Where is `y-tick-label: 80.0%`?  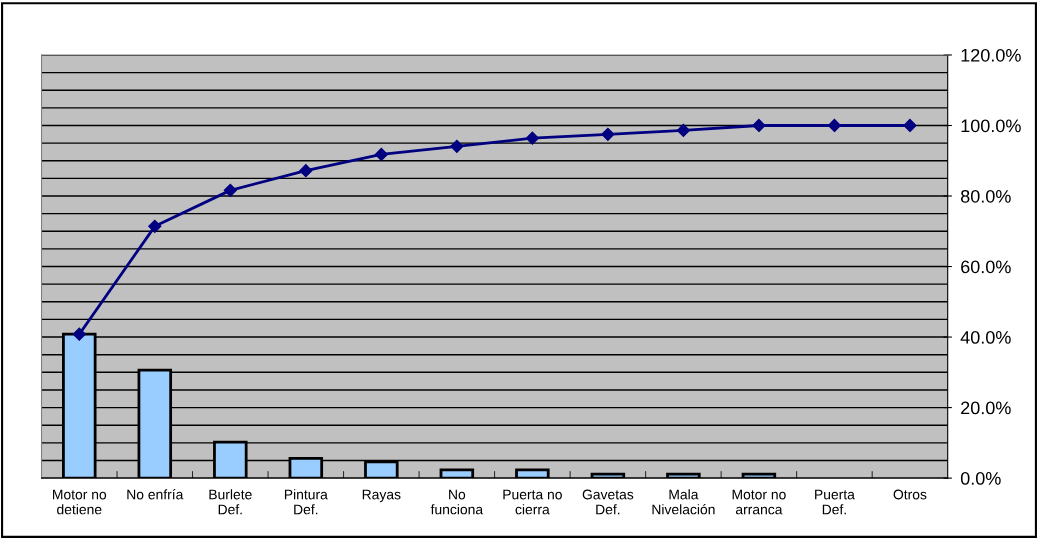
y-tick-label: 80.0% is located at coordinates (985, 196).